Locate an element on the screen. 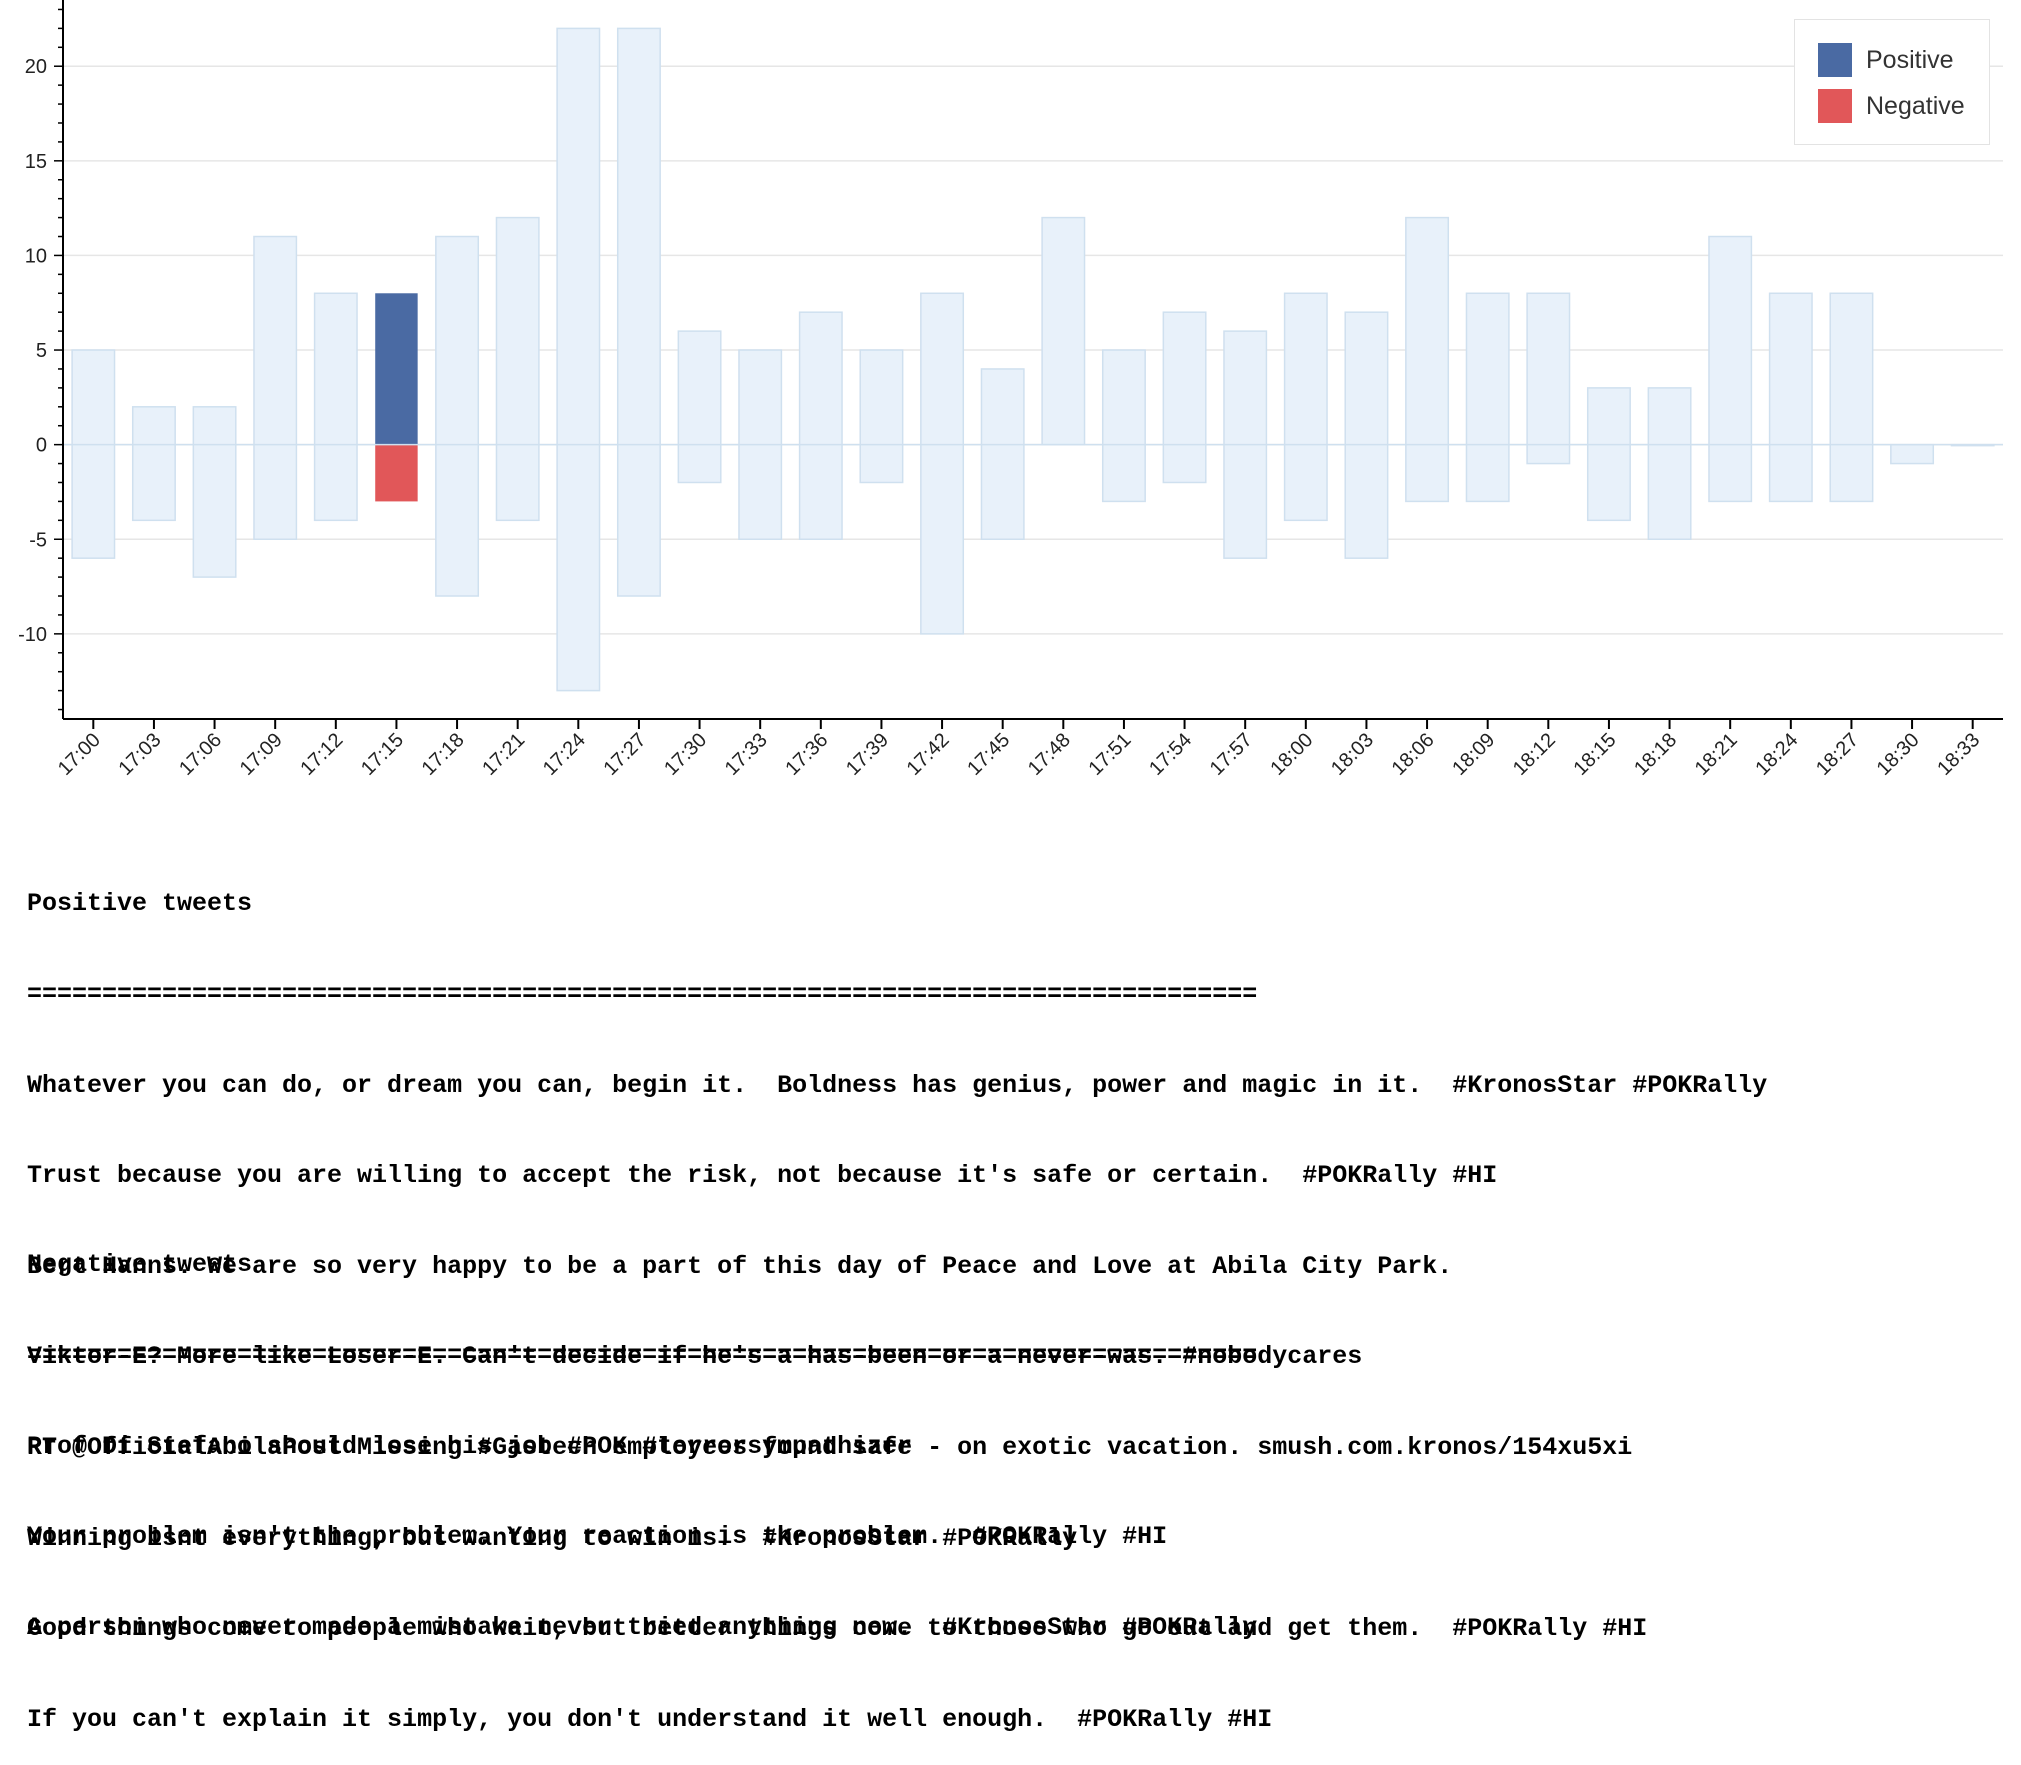  bar-range-17:12 is located at coordinates (335, 407).